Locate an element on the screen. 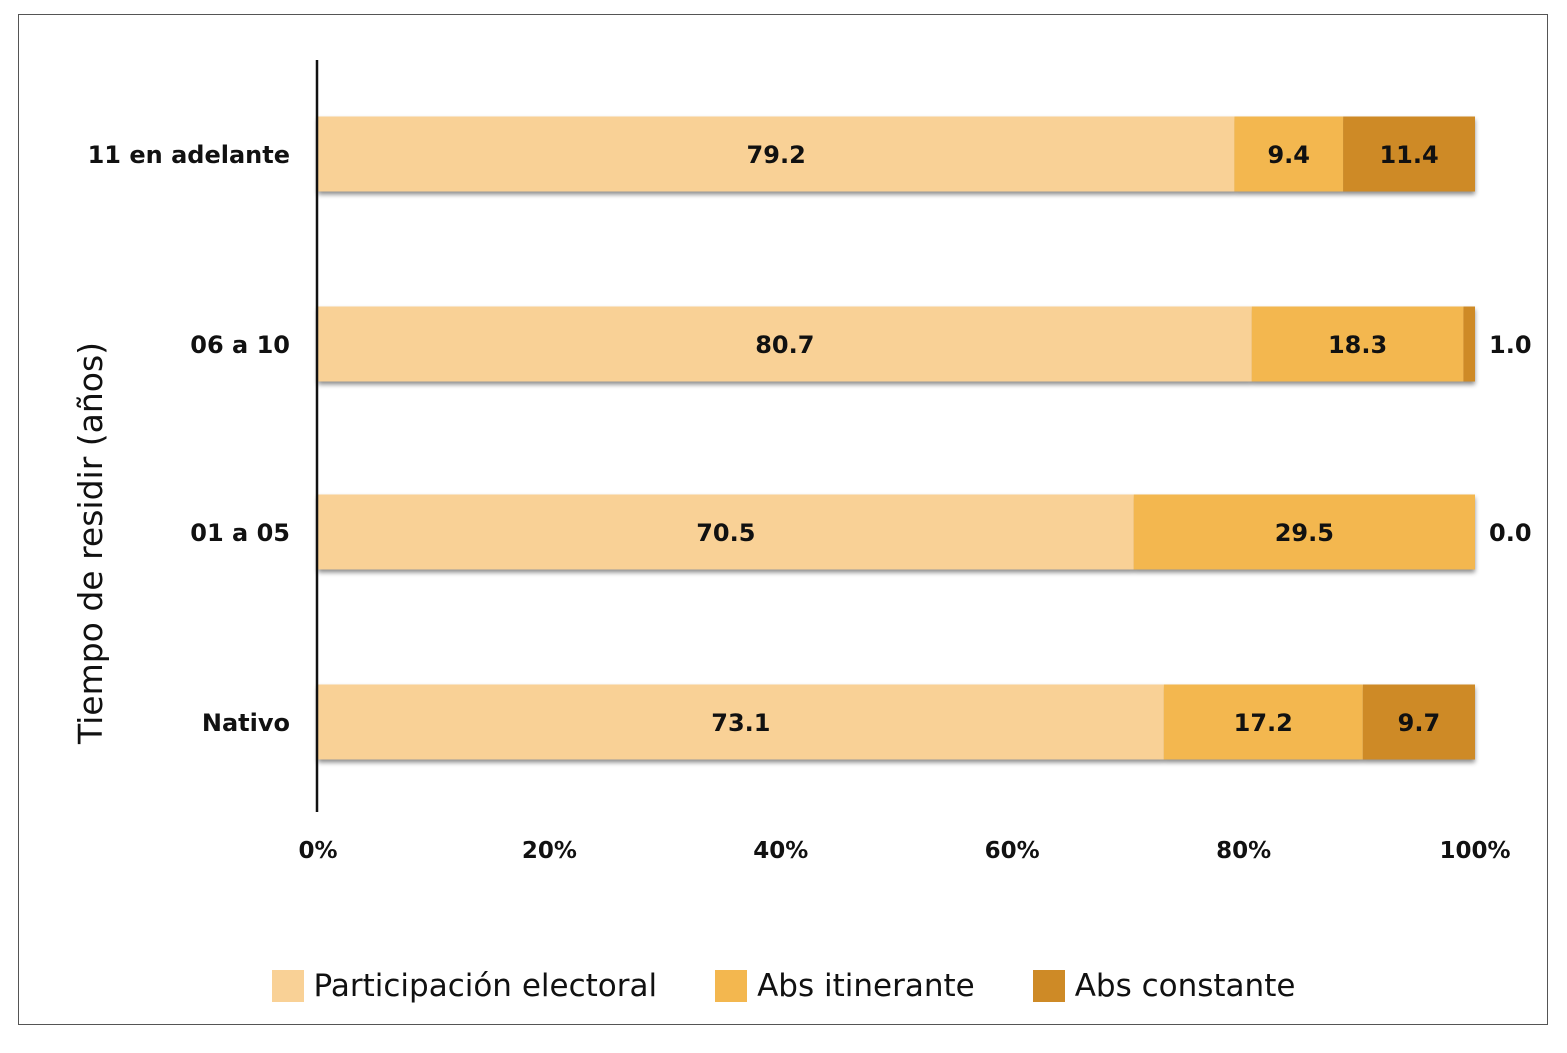  data-label: 80.7 is located at coordinates (784, 345).